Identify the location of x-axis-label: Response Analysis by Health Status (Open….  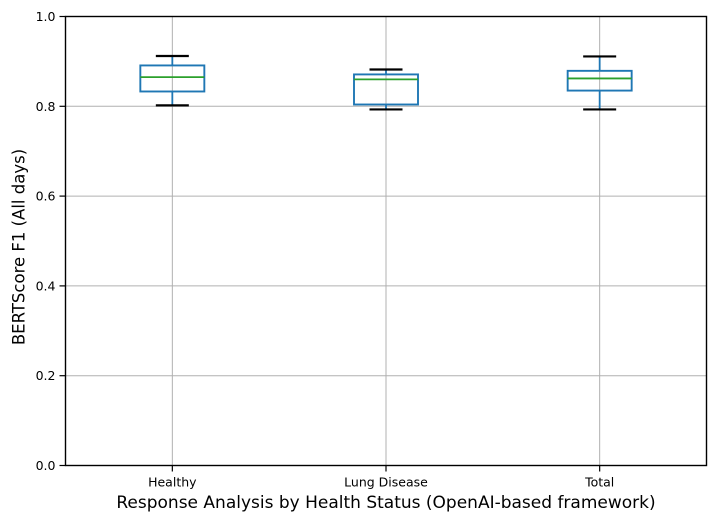
(386, 503).